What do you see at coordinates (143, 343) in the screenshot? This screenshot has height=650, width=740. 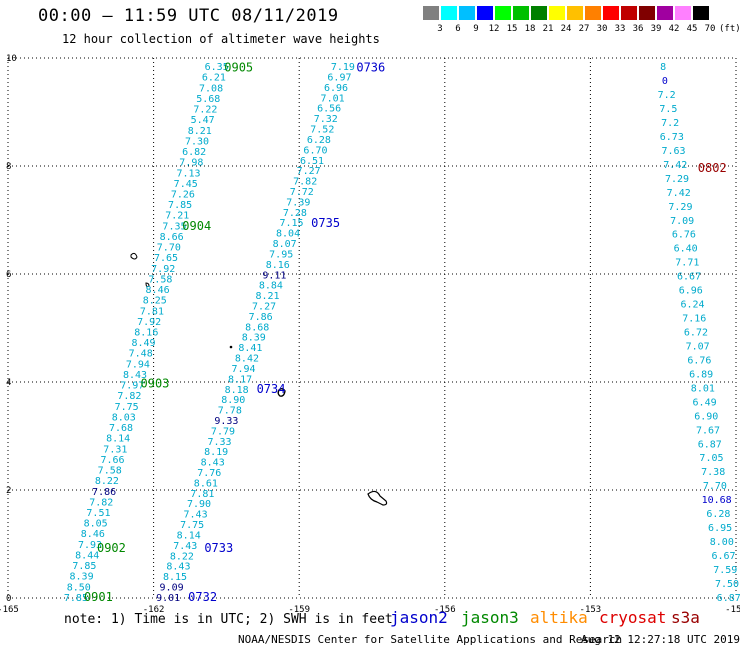 I see `wave-height-label: 8.49` at bounding box center [143, 343].